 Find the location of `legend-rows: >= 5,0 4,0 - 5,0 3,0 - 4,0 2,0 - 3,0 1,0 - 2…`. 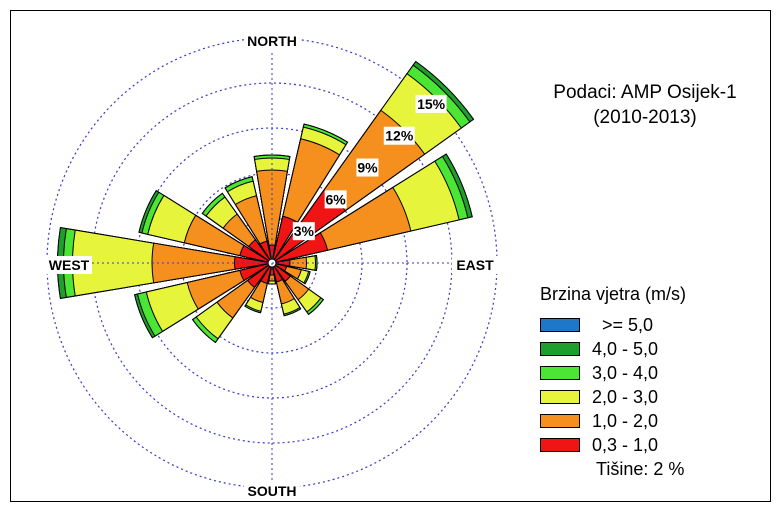

legend-rows: >= 5,0 4,0 - 5,0 3,0 - 4,0 2,0 - 3,0 1,0 - 2… is located at coordinates (613, 385).